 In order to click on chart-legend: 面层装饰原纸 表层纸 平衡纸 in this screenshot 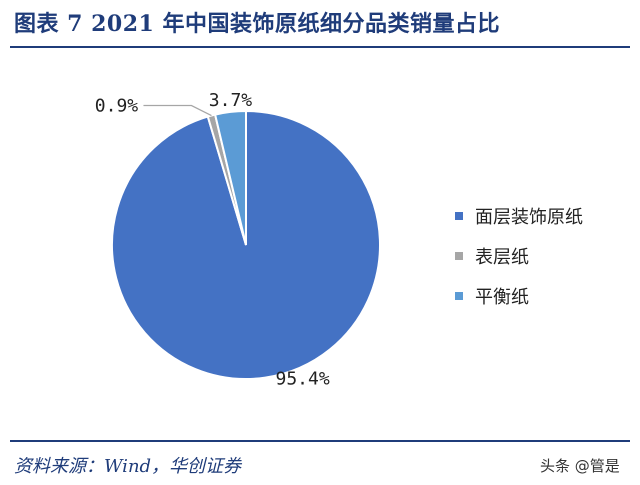, I will do `click(519, 256)`.